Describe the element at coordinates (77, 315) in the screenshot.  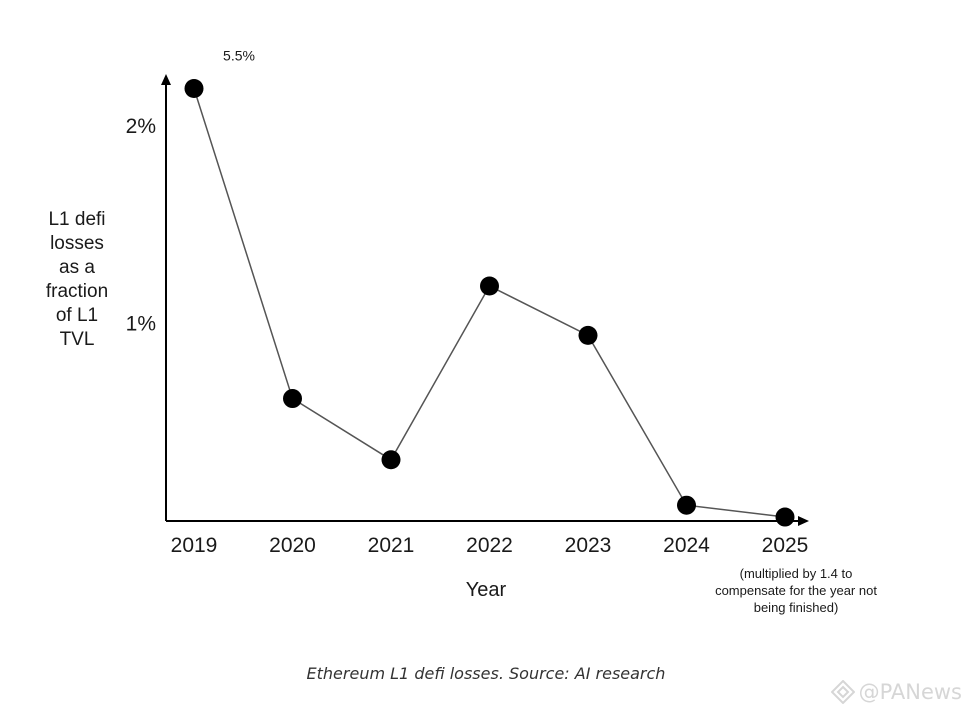
I see `y-axis-title-line: of L1` at that location.